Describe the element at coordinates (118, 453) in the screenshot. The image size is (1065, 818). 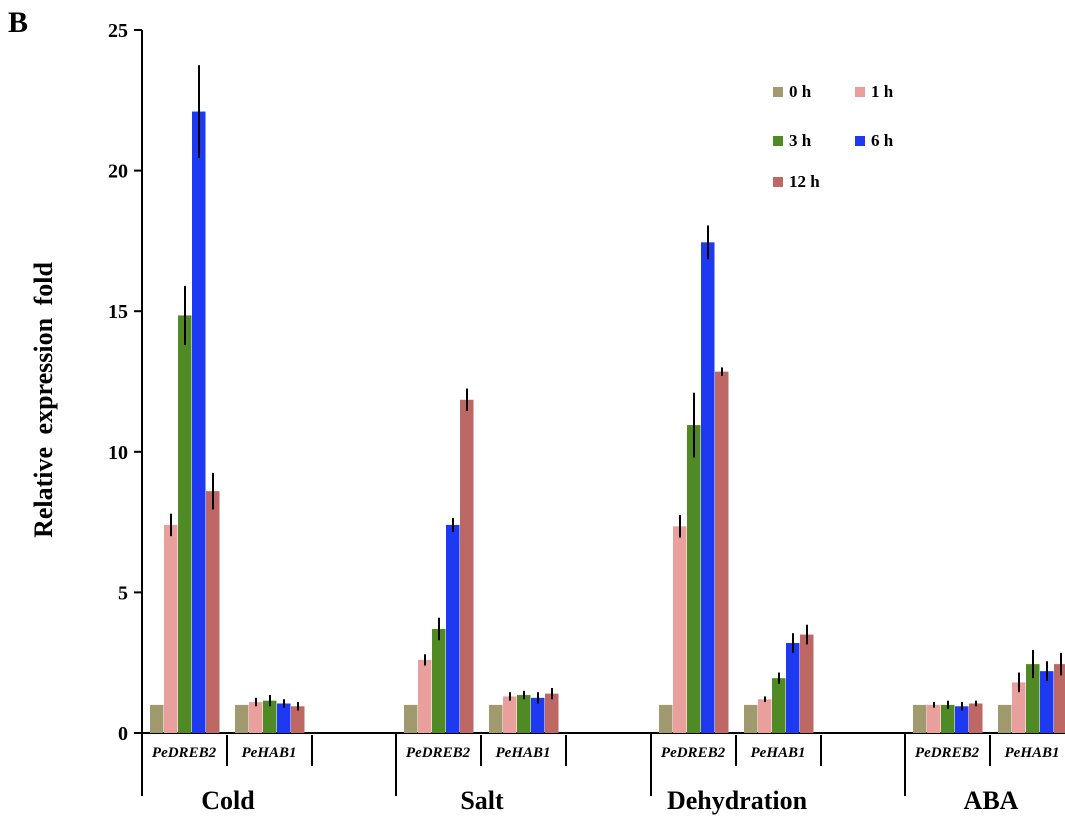
I see `y-tick-label: 10` at that location.